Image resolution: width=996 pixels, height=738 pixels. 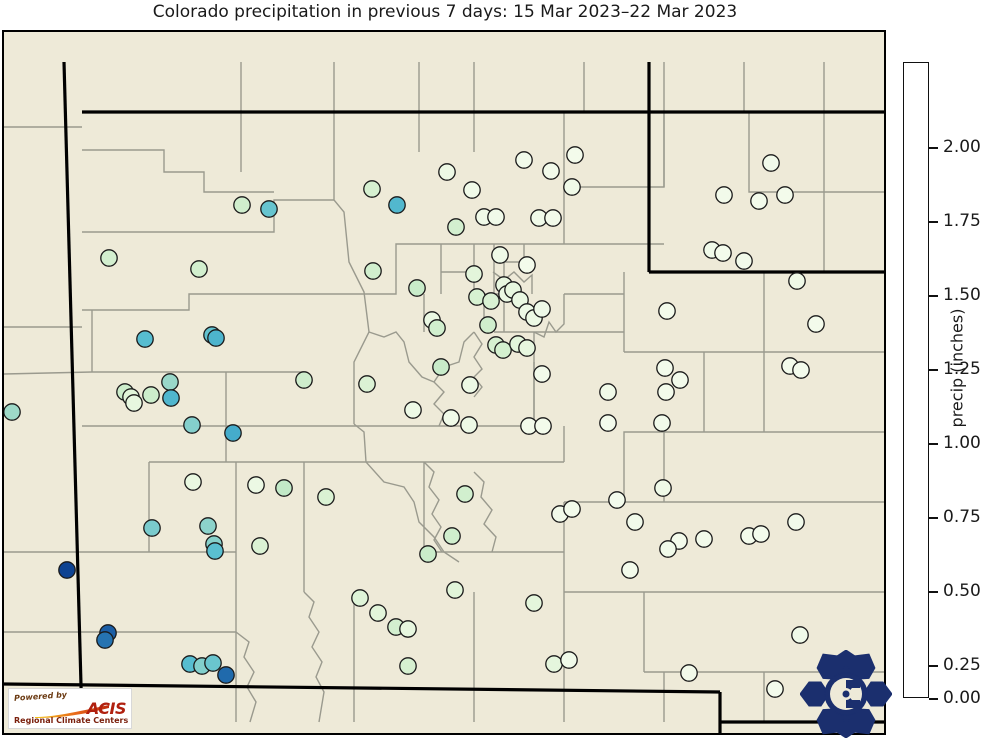 What do you see at coordinates (962, 221) in the screenshot?
I see `colorbar-label-1-75: 1.75` at bounding box center [962, 221].